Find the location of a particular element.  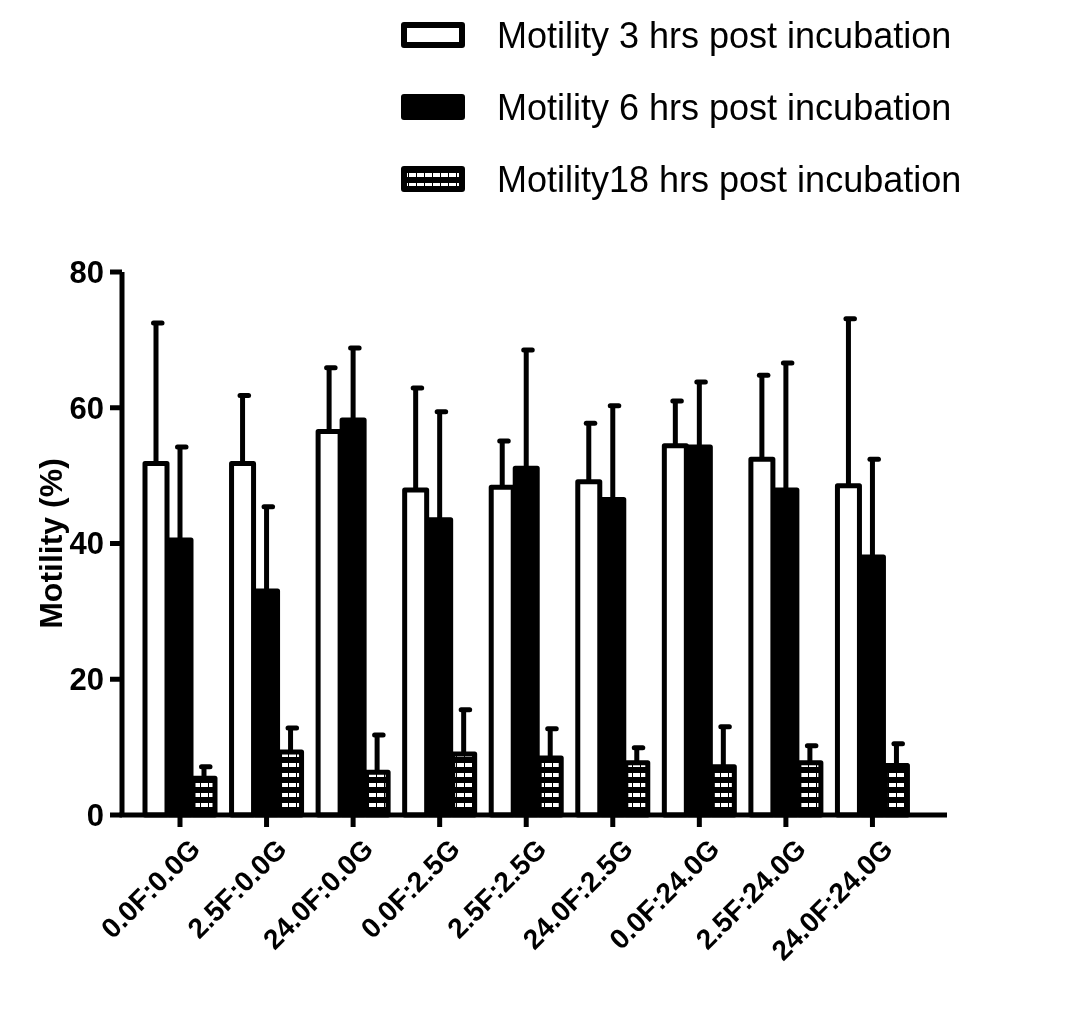

legend-label: Motility 6 hrs post incubation is located at coordinates (724, 107).